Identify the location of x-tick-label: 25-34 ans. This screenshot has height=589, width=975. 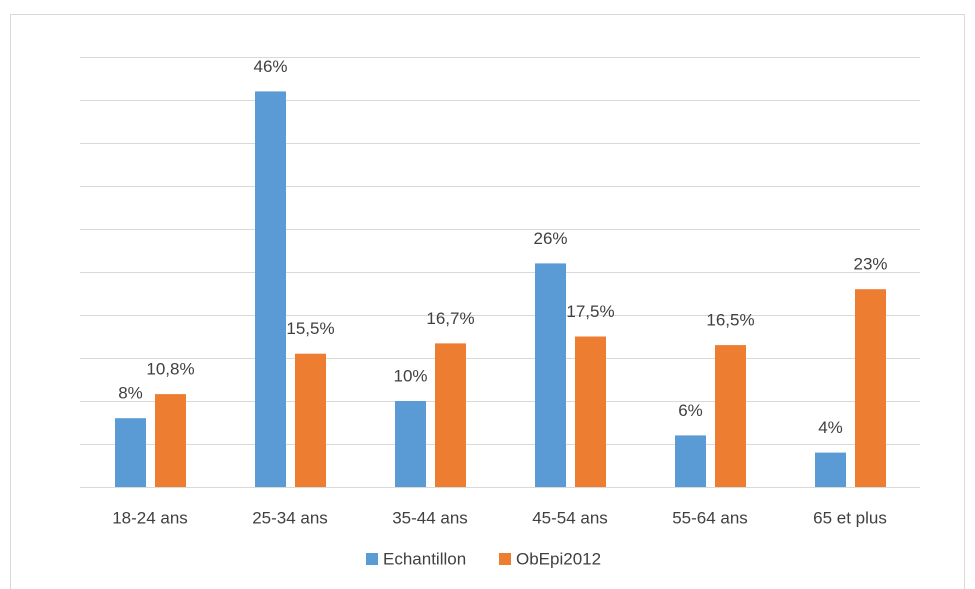
(290, 517).